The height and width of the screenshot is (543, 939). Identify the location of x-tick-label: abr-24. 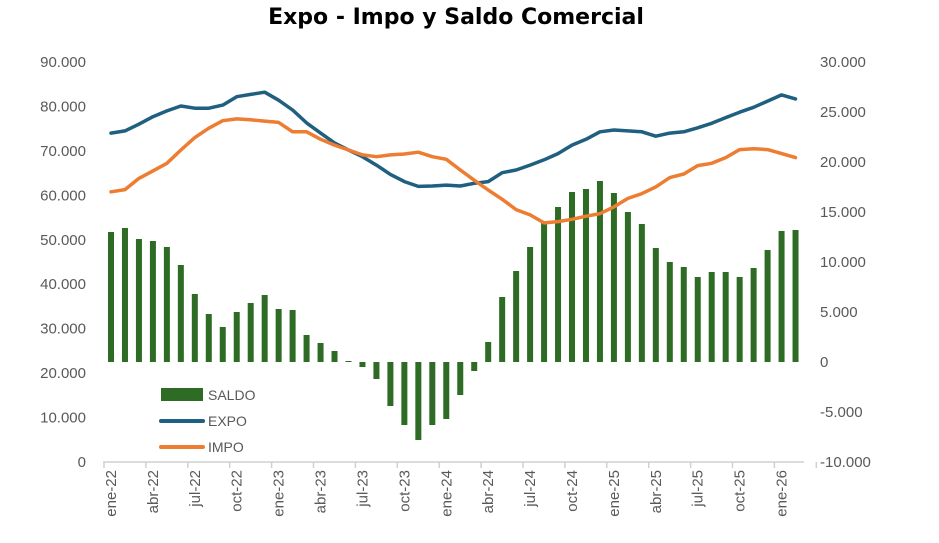
(488, 491).